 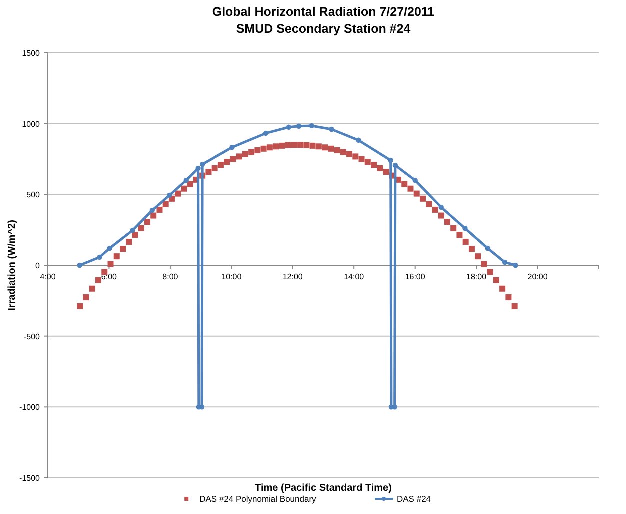 I want to click on x-tick-label: 20:00, so click(x=538, y=277).